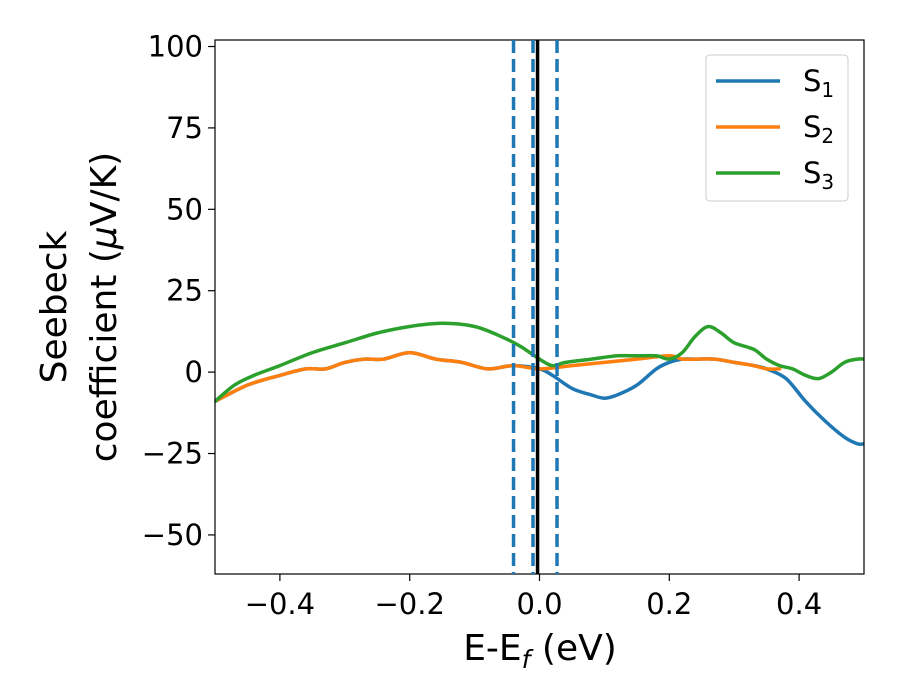  Describe the element at coordinates (54, 306) in the screenshot. I see `y-axis-label-line1: Seebeck` at that location.